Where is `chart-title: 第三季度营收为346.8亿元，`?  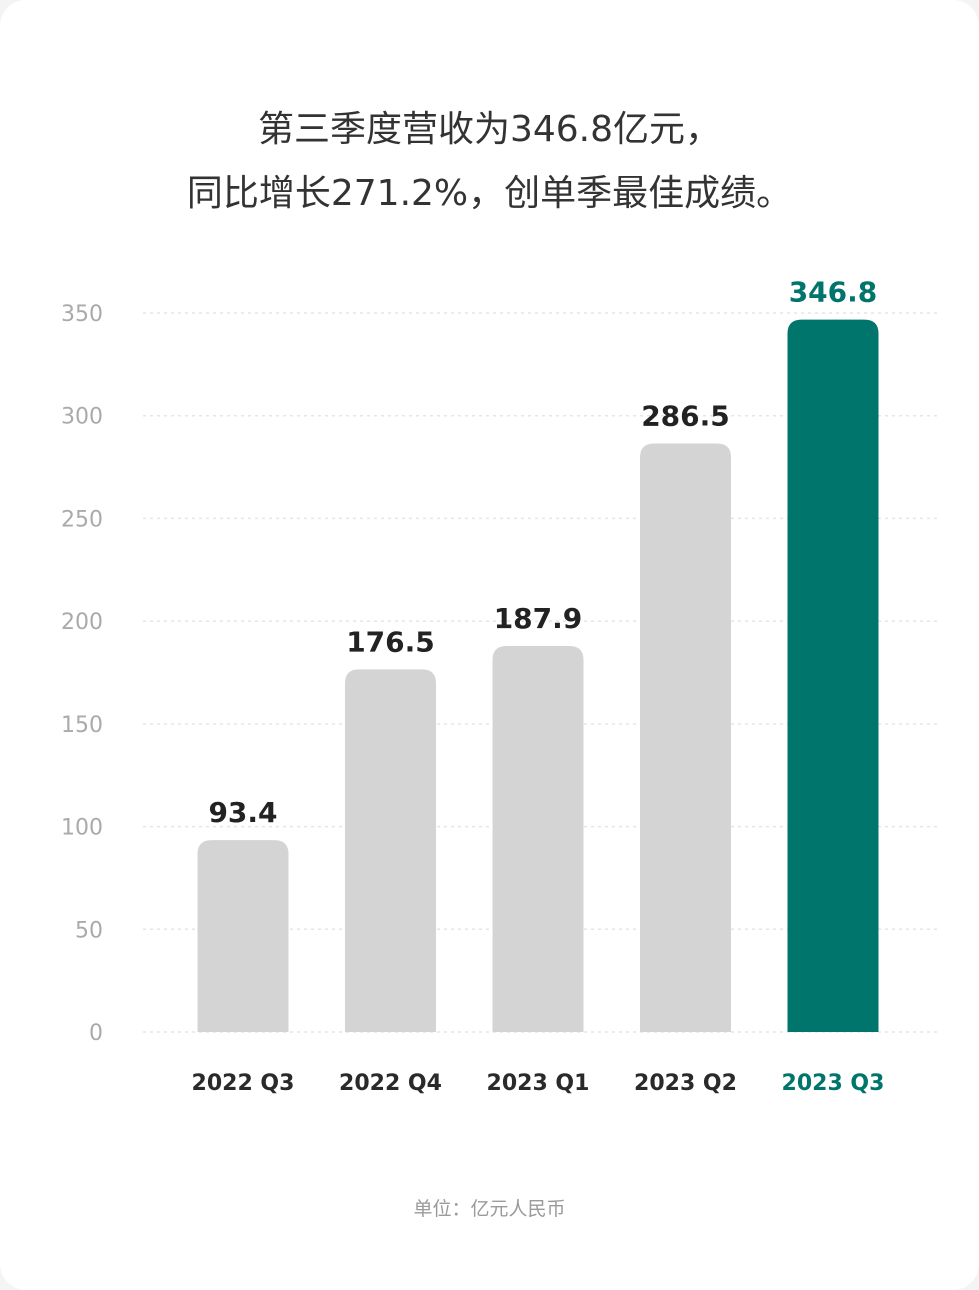
chart-title: 第三季度营收为346.8亿元， is located at coordinates (489, 129).